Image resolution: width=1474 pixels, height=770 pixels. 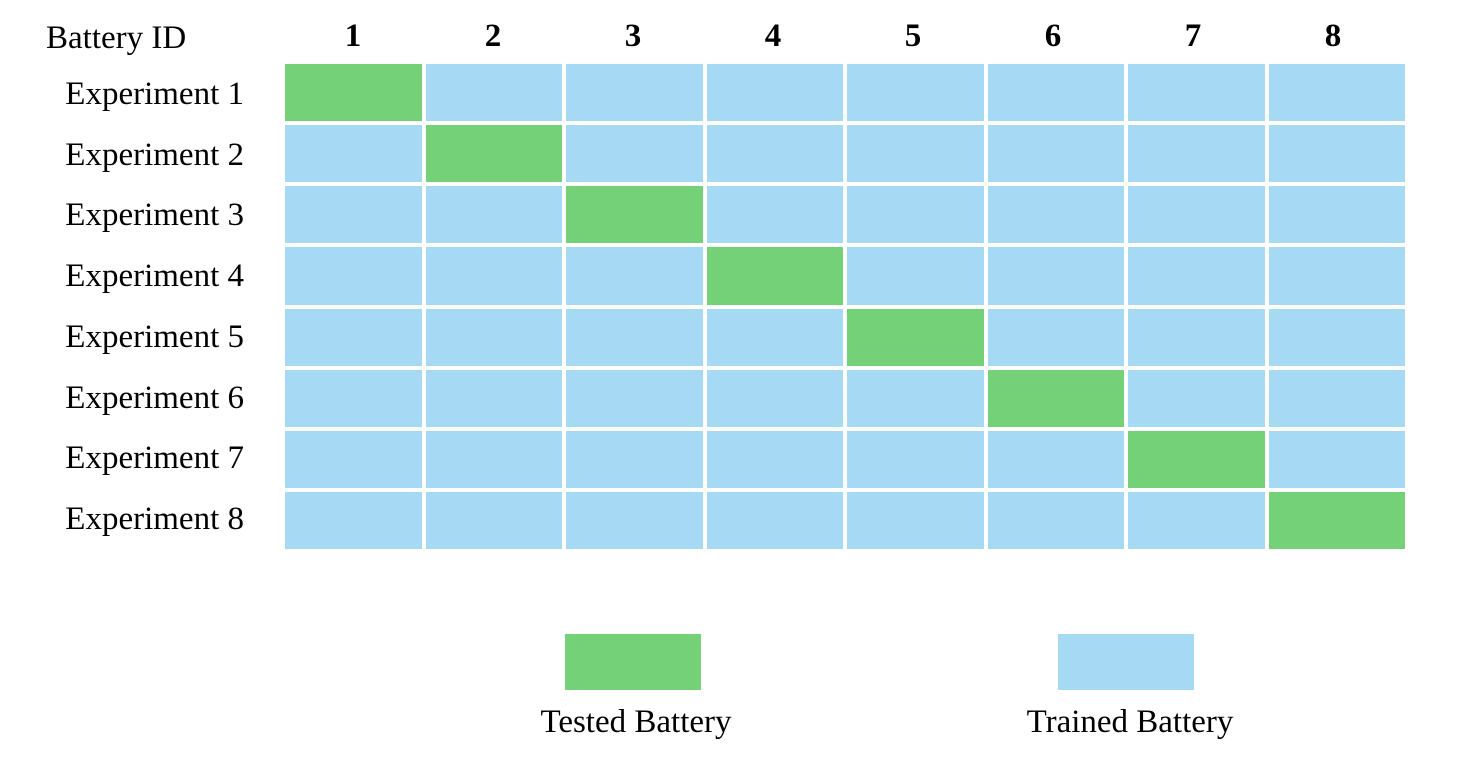 I want to click on grid-cell-exp1-battery2-trained, so click(x=493, y=93).